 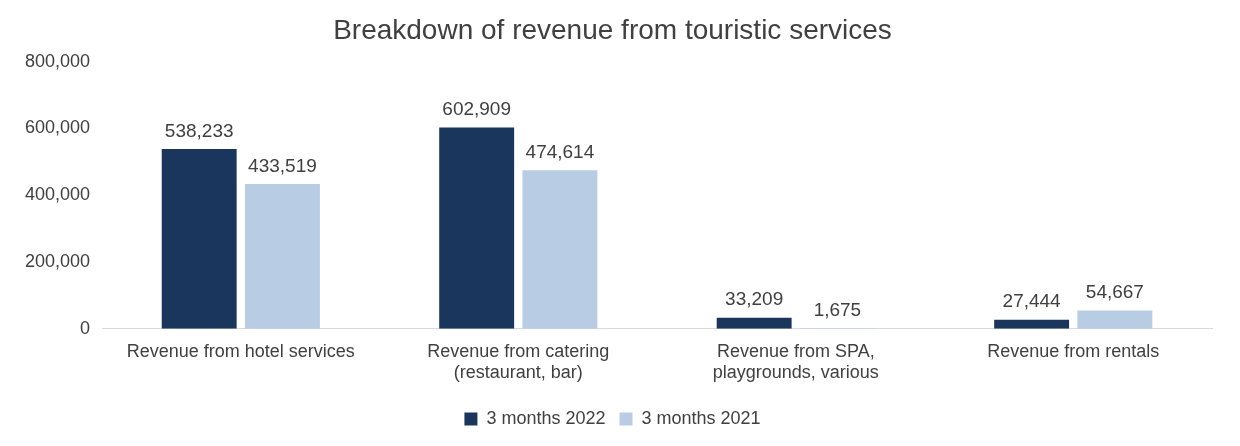 What do you see at coordinates (57, 260) in the screenshot?
I see `y-tick-label: 200,000` at bounding box center [57, 260].